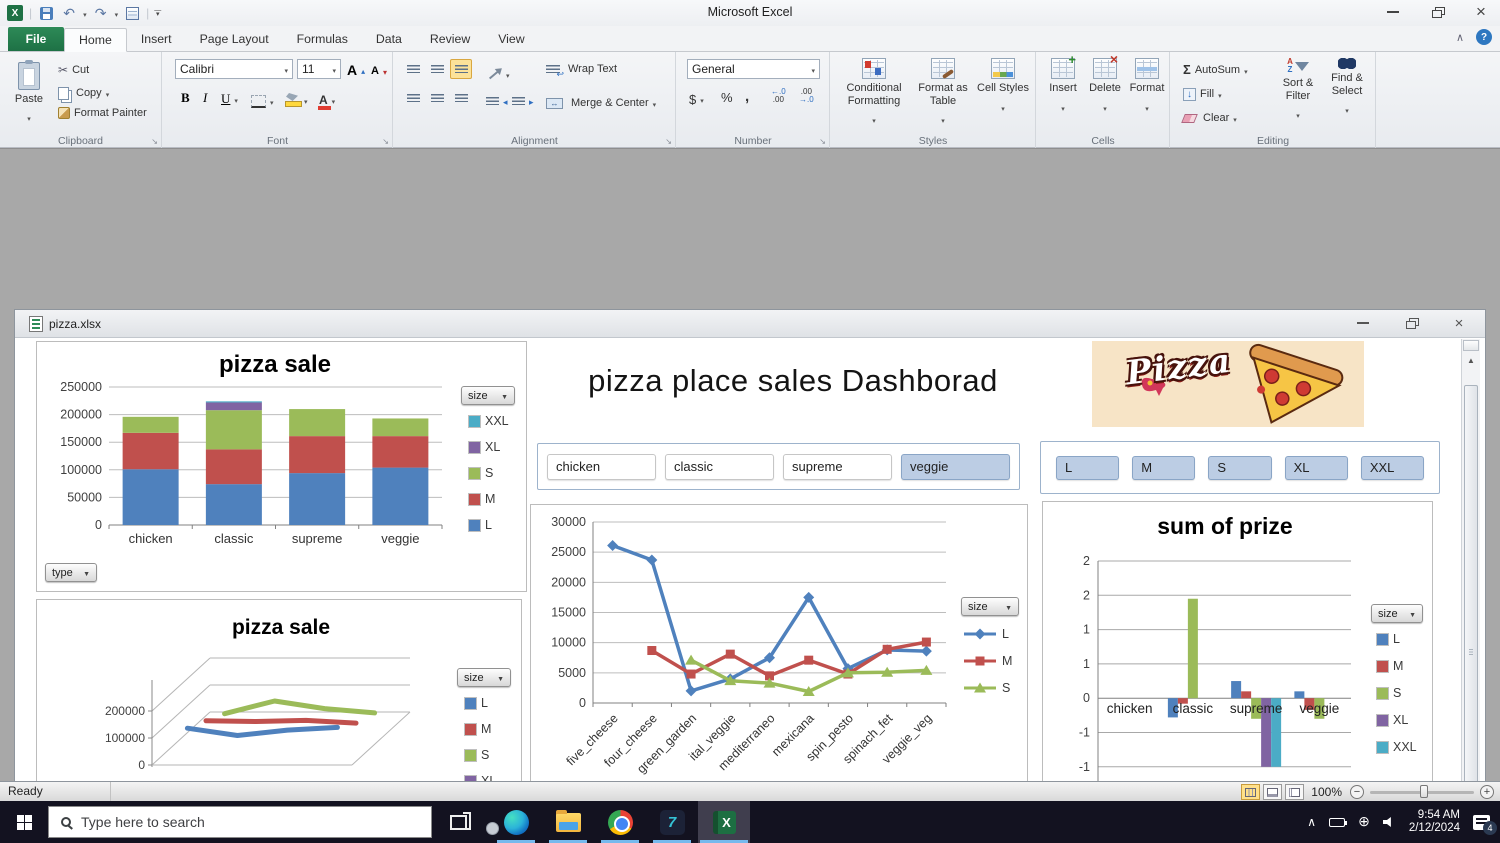  What do you see at coordinates (1471, 345) in the screenshot?
I see `scrollbar-split-handle` at bounding box center [1471, 345].